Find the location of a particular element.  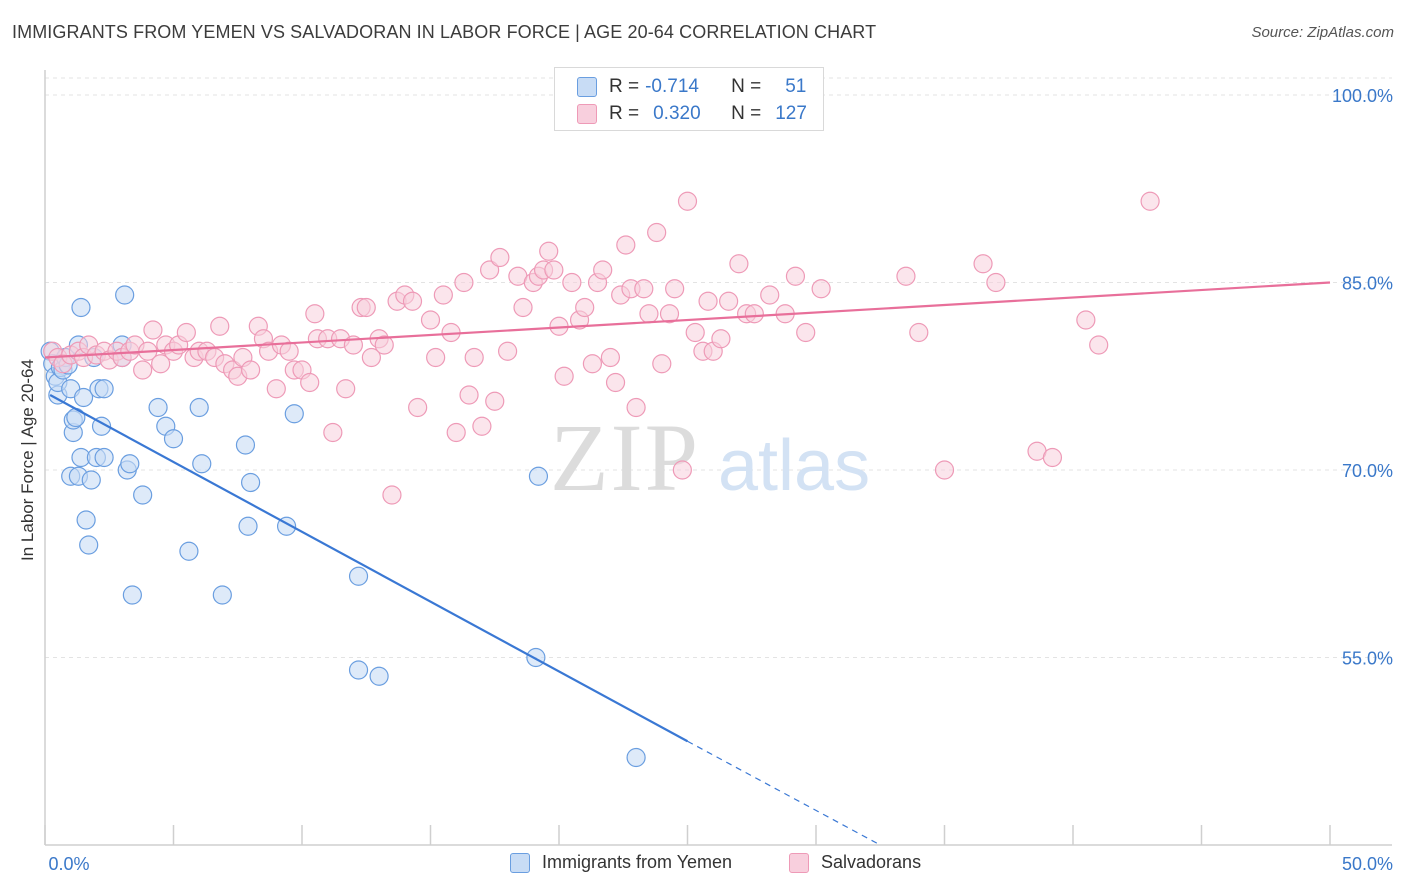

trend-line-yemen-extension is located at coordinates (784, 793).